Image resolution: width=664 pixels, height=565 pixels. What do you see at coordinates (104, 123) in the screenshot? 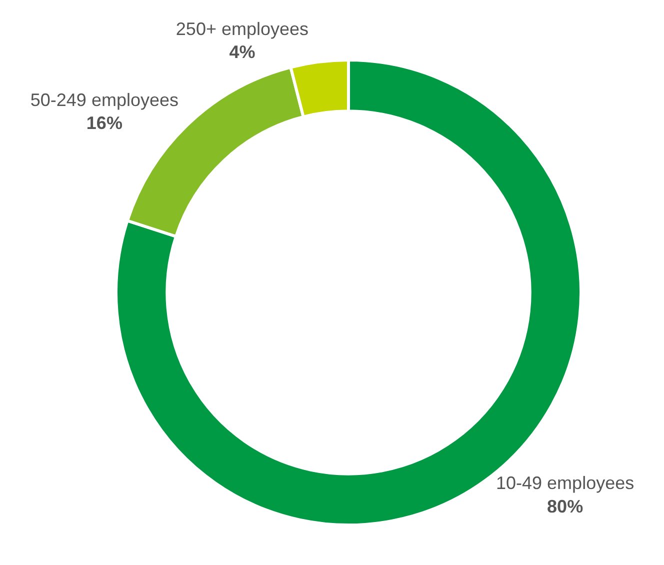
I see `data-label: 16%` at bounding box center [104, 123].